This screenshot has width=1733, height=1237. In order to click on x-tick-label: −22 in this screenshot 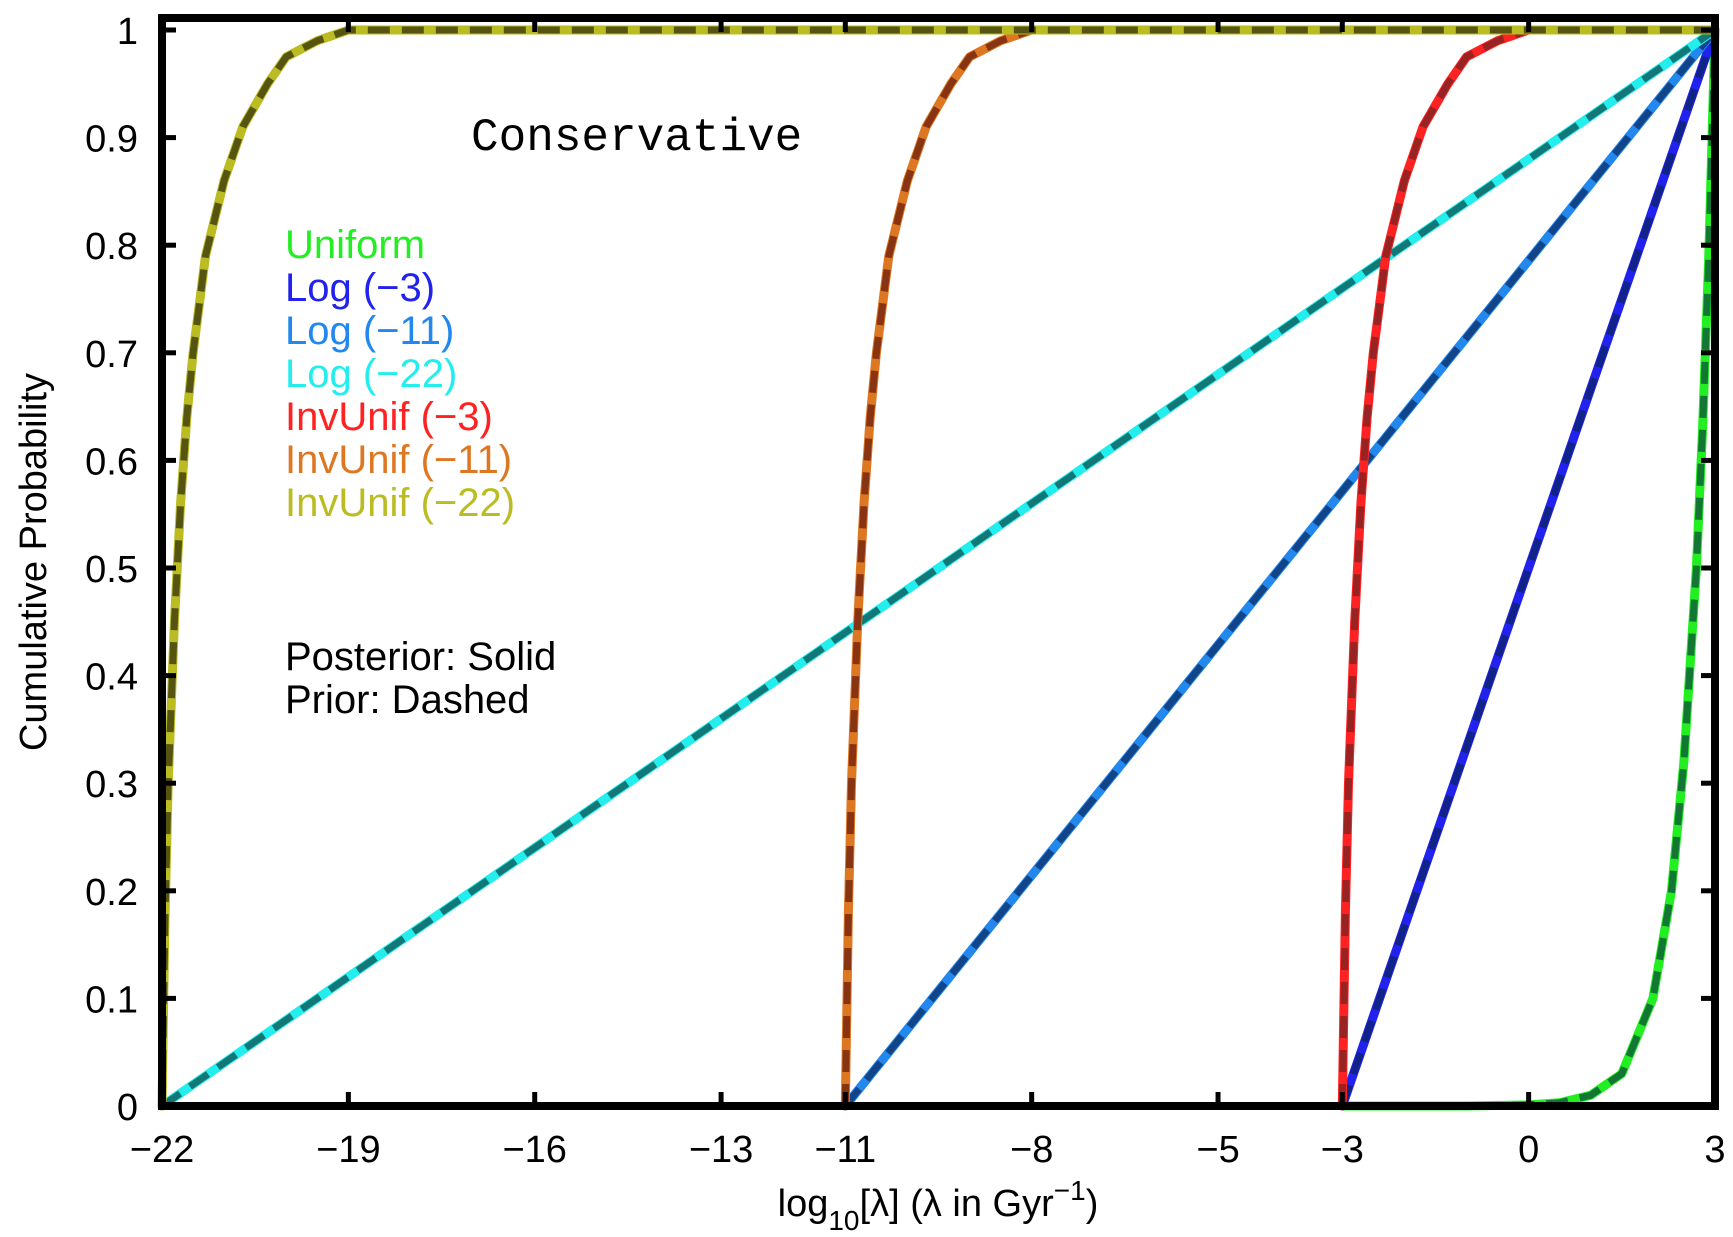, I will do `click(162, 1150)`.